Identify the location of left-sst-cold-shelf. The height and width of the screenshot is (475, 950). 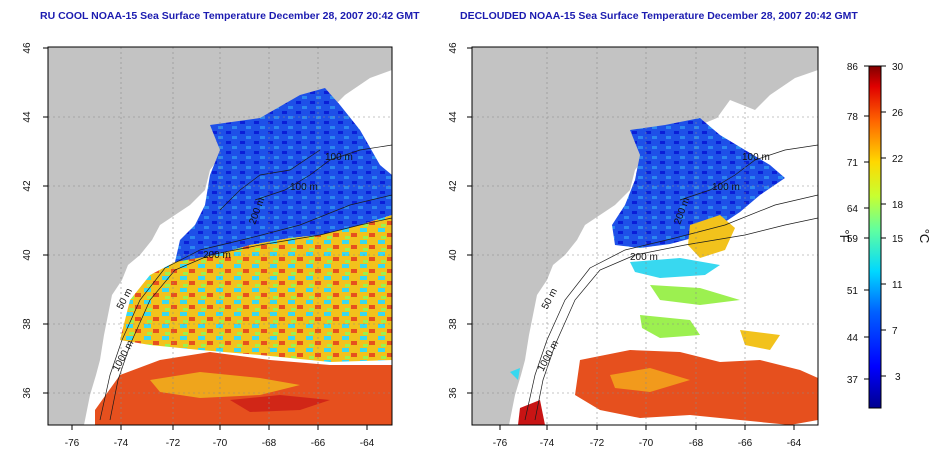
(283, 176).